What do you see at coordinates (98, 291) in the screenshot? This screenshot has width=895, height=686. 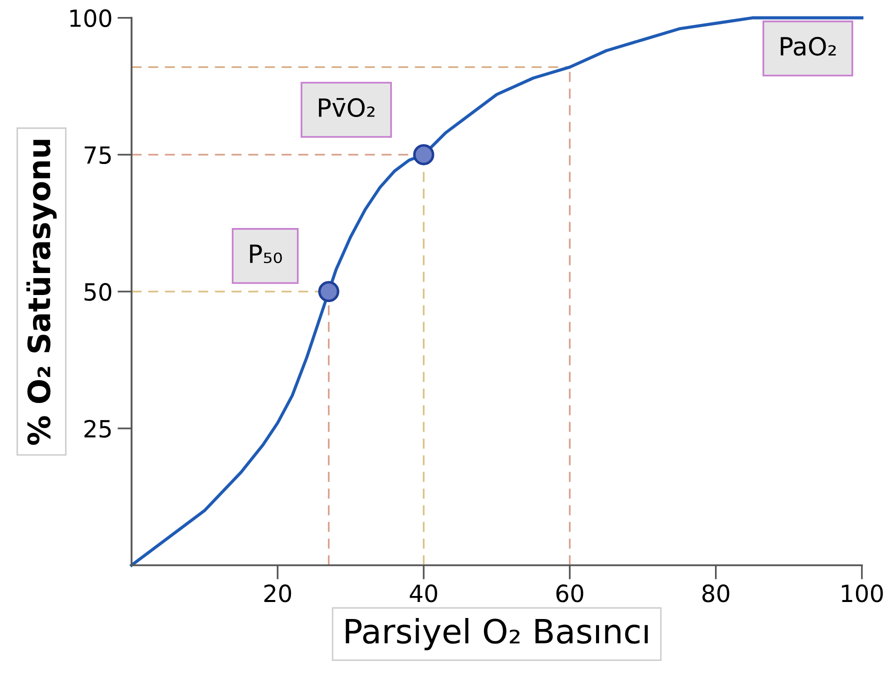 I see `y-tick-label: 50` at bounding box center [98, 291].